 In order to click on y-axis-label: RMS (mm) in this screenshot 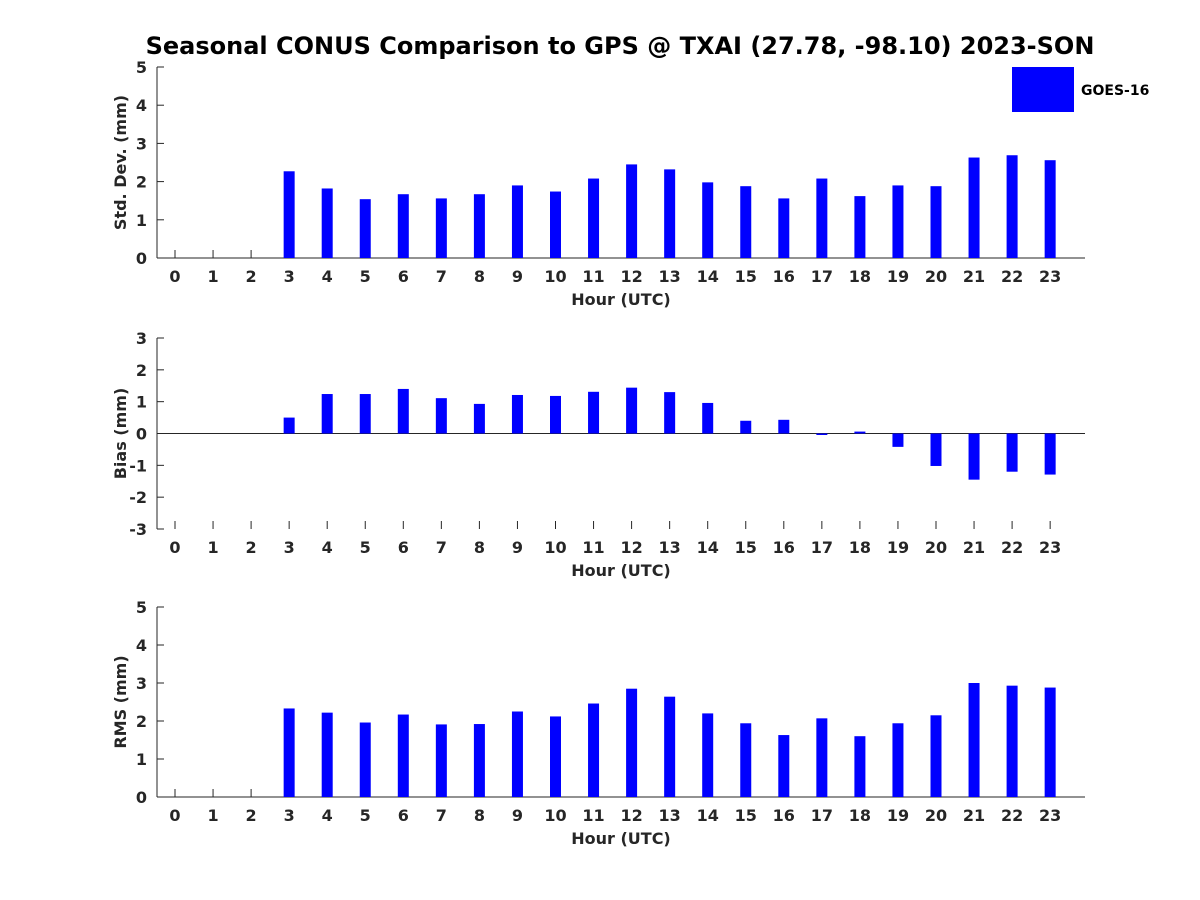, I will do `click(120, 701)`.